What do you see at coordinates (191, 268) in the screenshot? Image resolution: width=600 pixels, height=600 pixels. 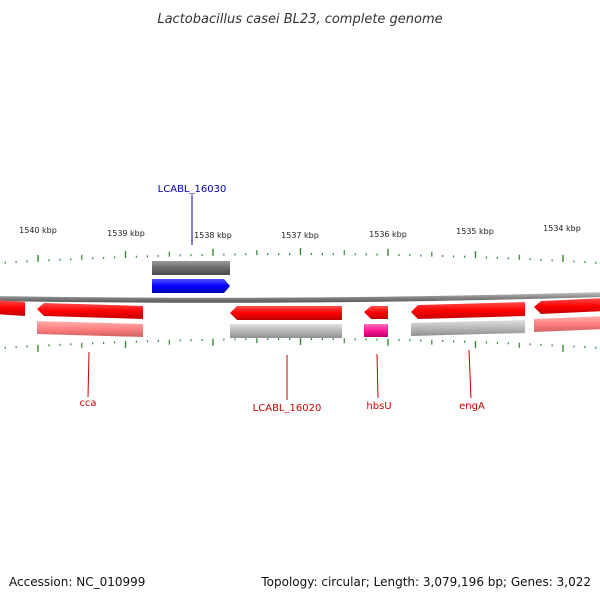 I see `gene-block-gray` at bounding box center [191, 268].